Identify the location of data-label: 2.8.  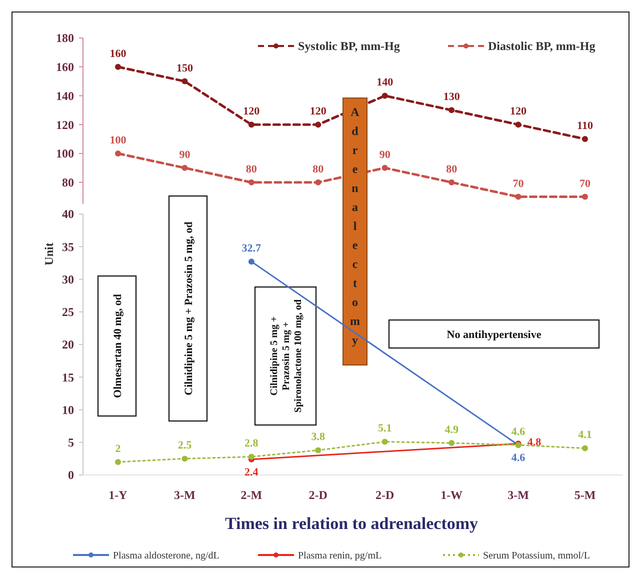
(251, 444).